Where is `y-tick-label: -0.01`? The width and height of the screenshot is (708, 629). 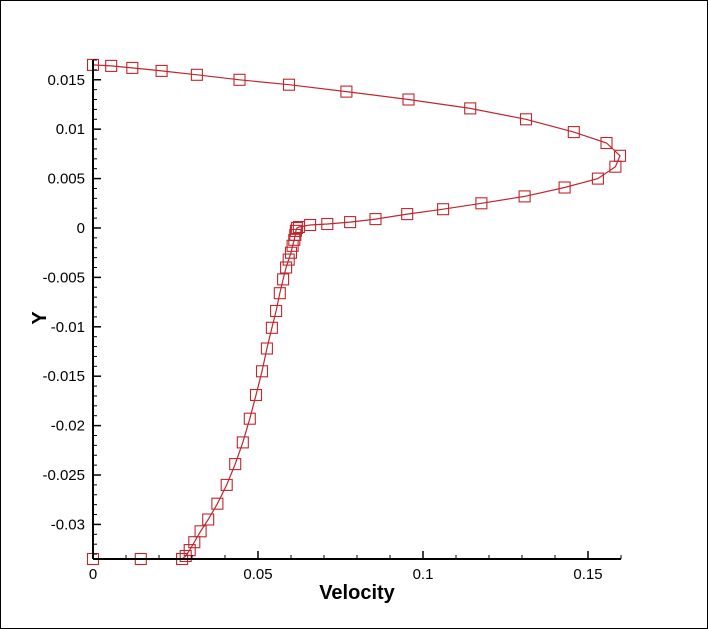
y-tick-label: -0.01 is located at coordinates (68, 327).